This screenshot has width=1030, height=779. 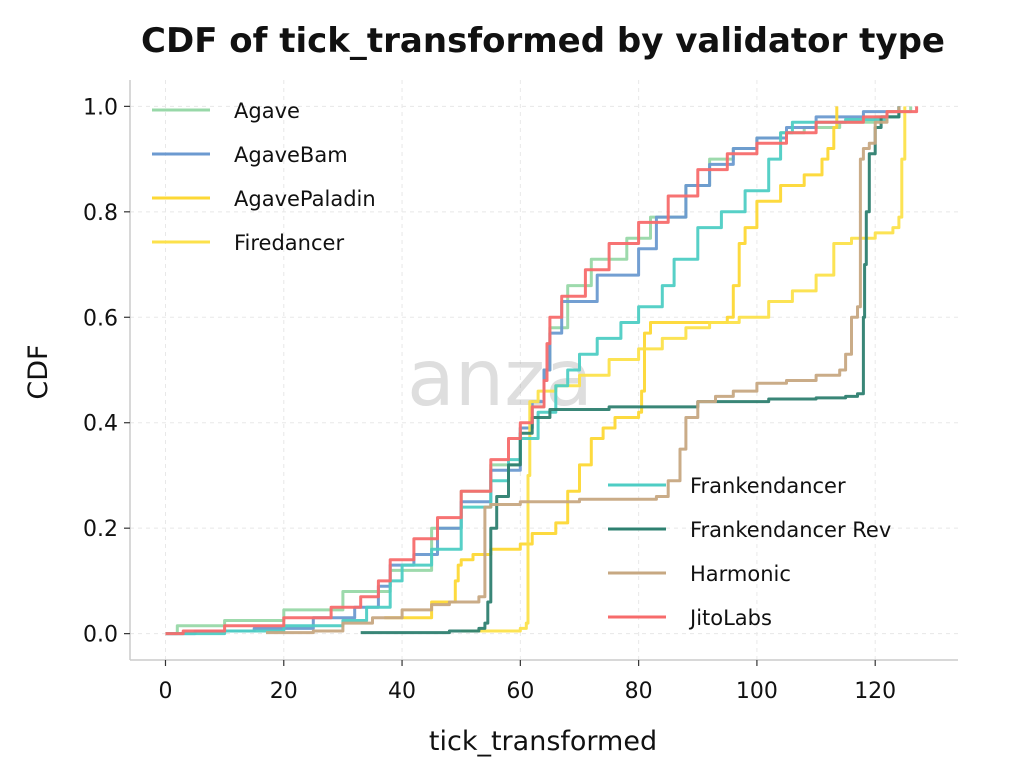 I want to click on x-tick-label: 40, so click(x=402, y=691).